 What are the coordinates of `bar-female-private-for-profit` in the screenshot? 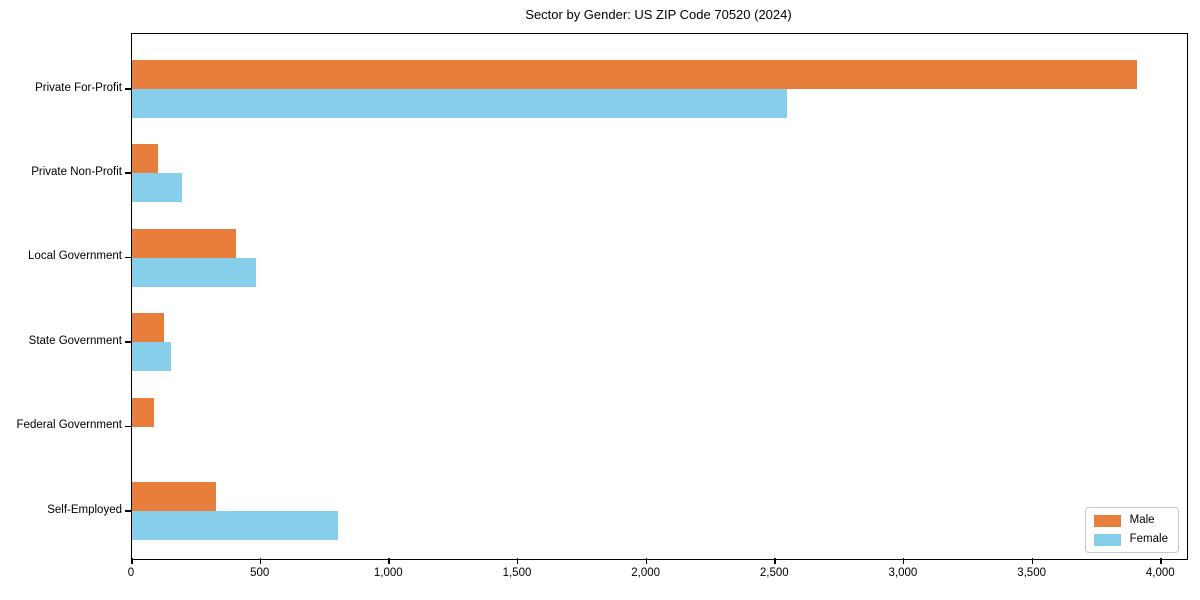 It's located at (459, 103).